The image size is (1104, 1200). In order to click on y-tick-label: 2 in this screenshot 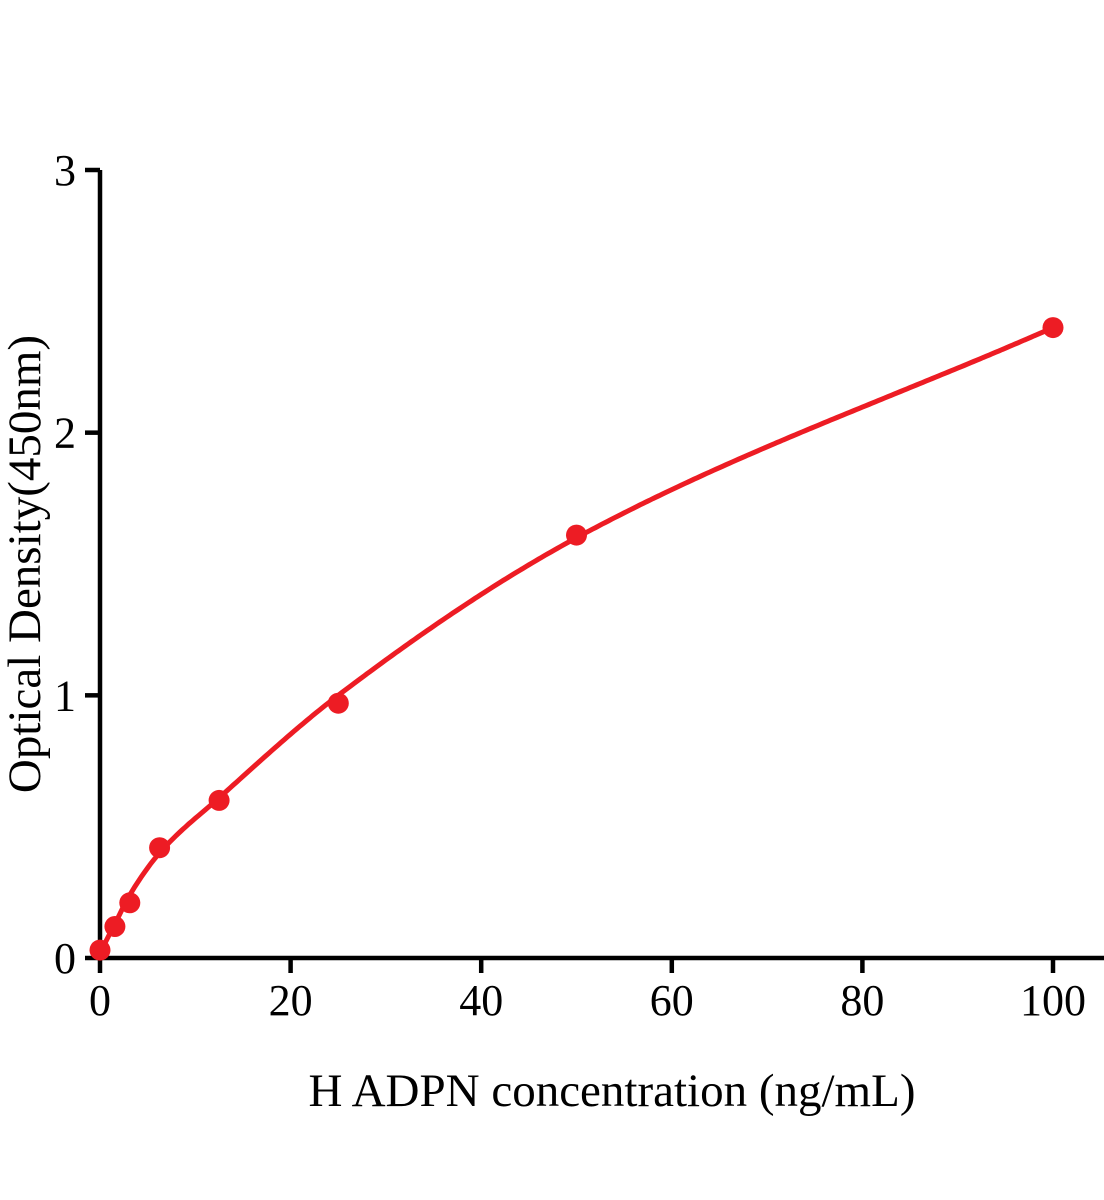, I will do `click(65, 433)`.